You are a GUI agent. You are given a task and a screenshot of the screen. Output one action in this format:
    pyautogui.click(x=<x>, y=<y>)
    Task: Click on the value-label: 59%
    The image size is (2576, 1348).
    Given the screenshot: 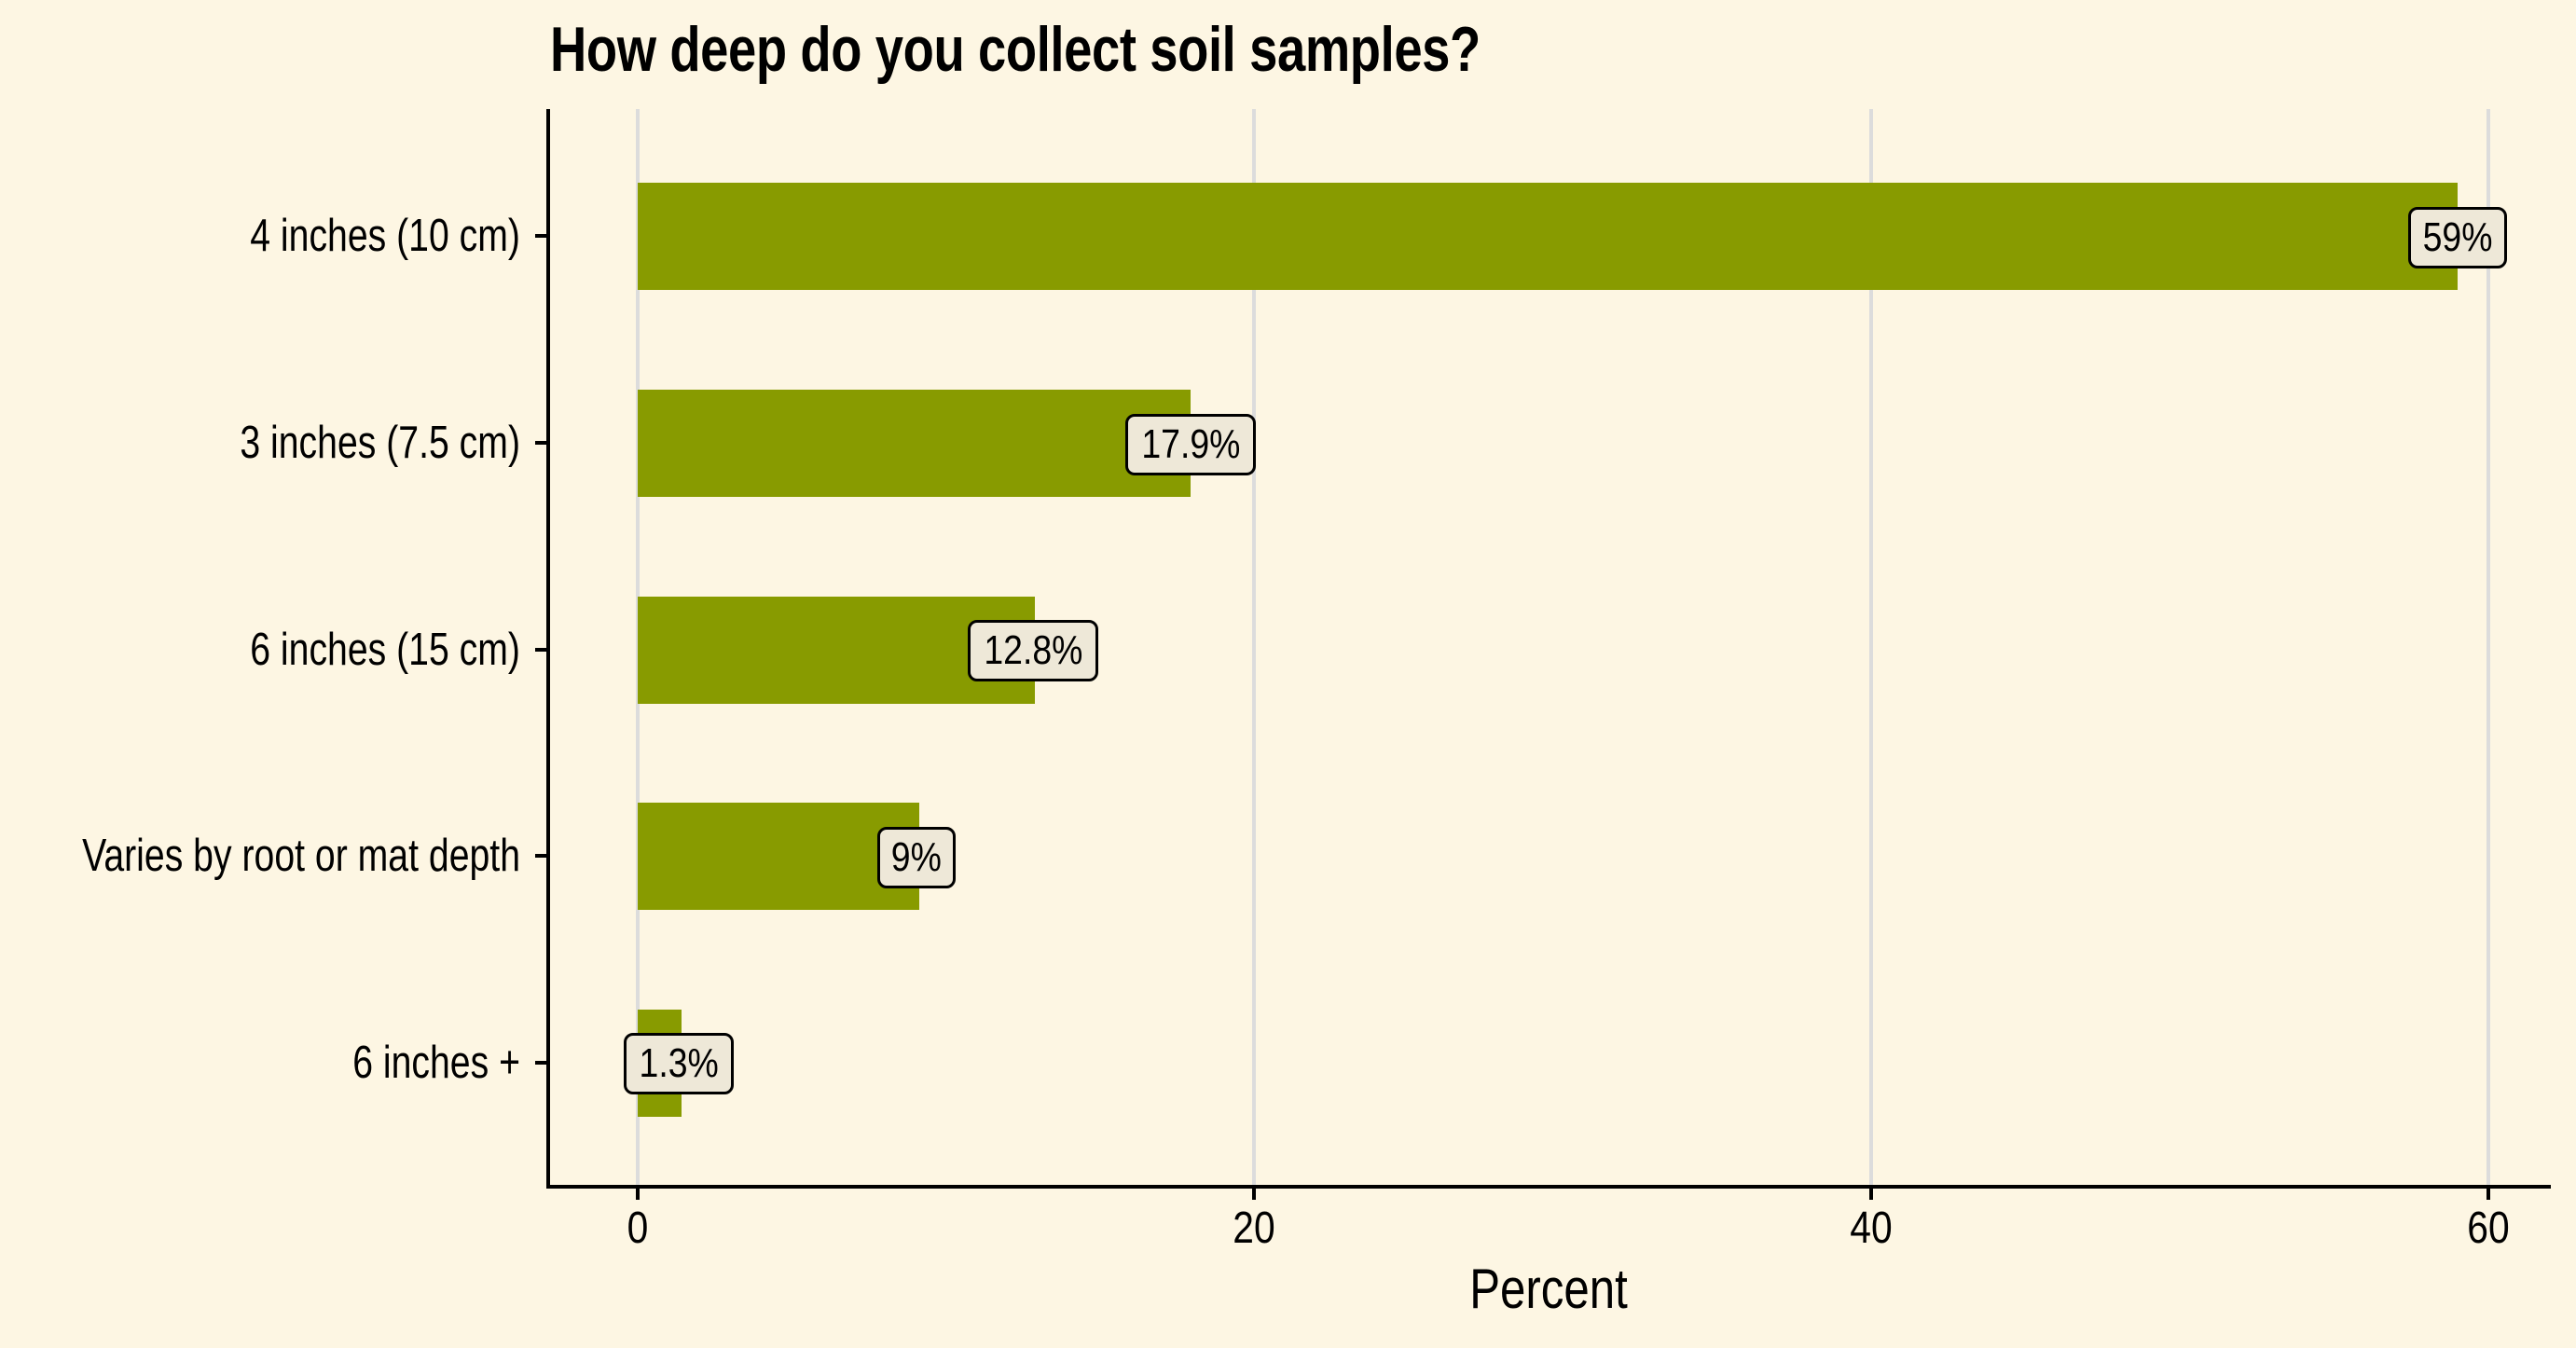 What is the action you would take?
    pyautogui.click(x=2457, y=237)
    